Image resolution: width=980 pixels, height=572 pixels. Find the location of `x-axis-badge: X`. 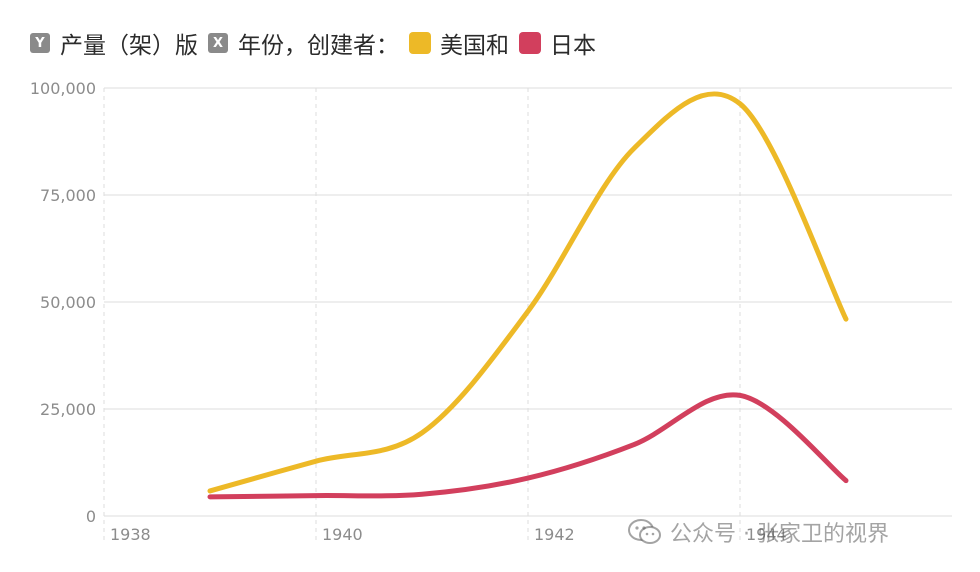

x-axis-badge: X is located at coordinates (218, 43).